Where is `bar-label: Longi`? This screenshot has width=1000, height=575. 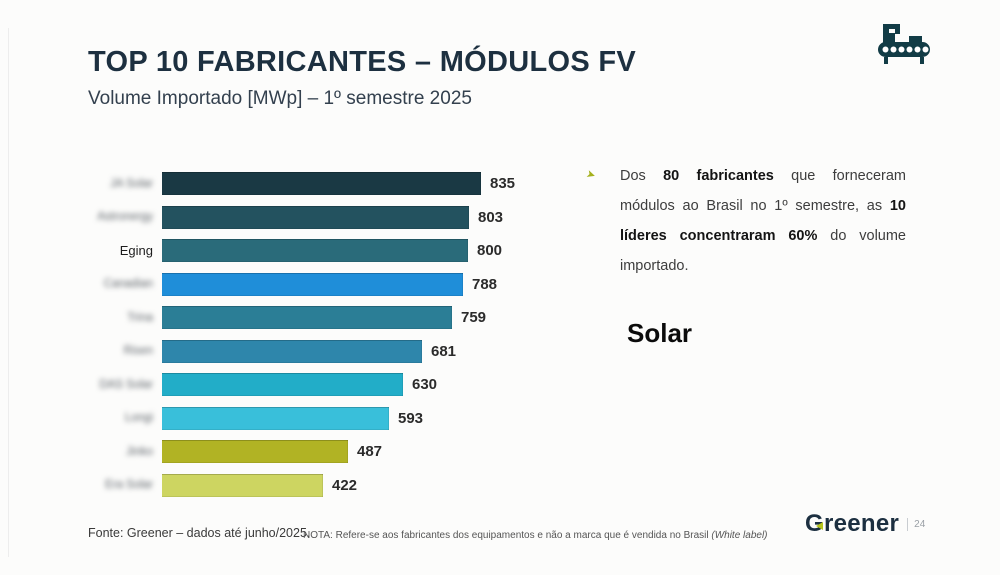
bar-label: Longi is located at coordinates (138, 418).